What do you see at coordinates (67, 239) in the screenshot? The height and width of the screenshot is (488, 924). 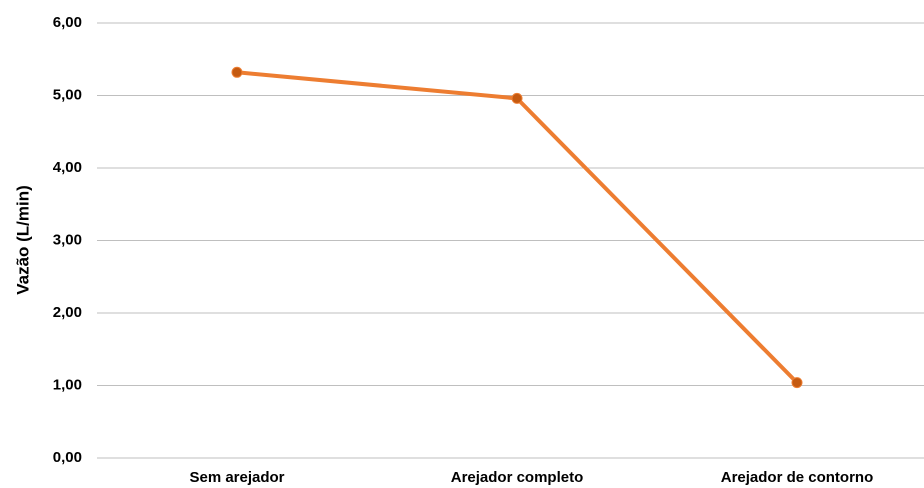 I see `y-tick-label: 3,00` at bounding box center [67, 239].